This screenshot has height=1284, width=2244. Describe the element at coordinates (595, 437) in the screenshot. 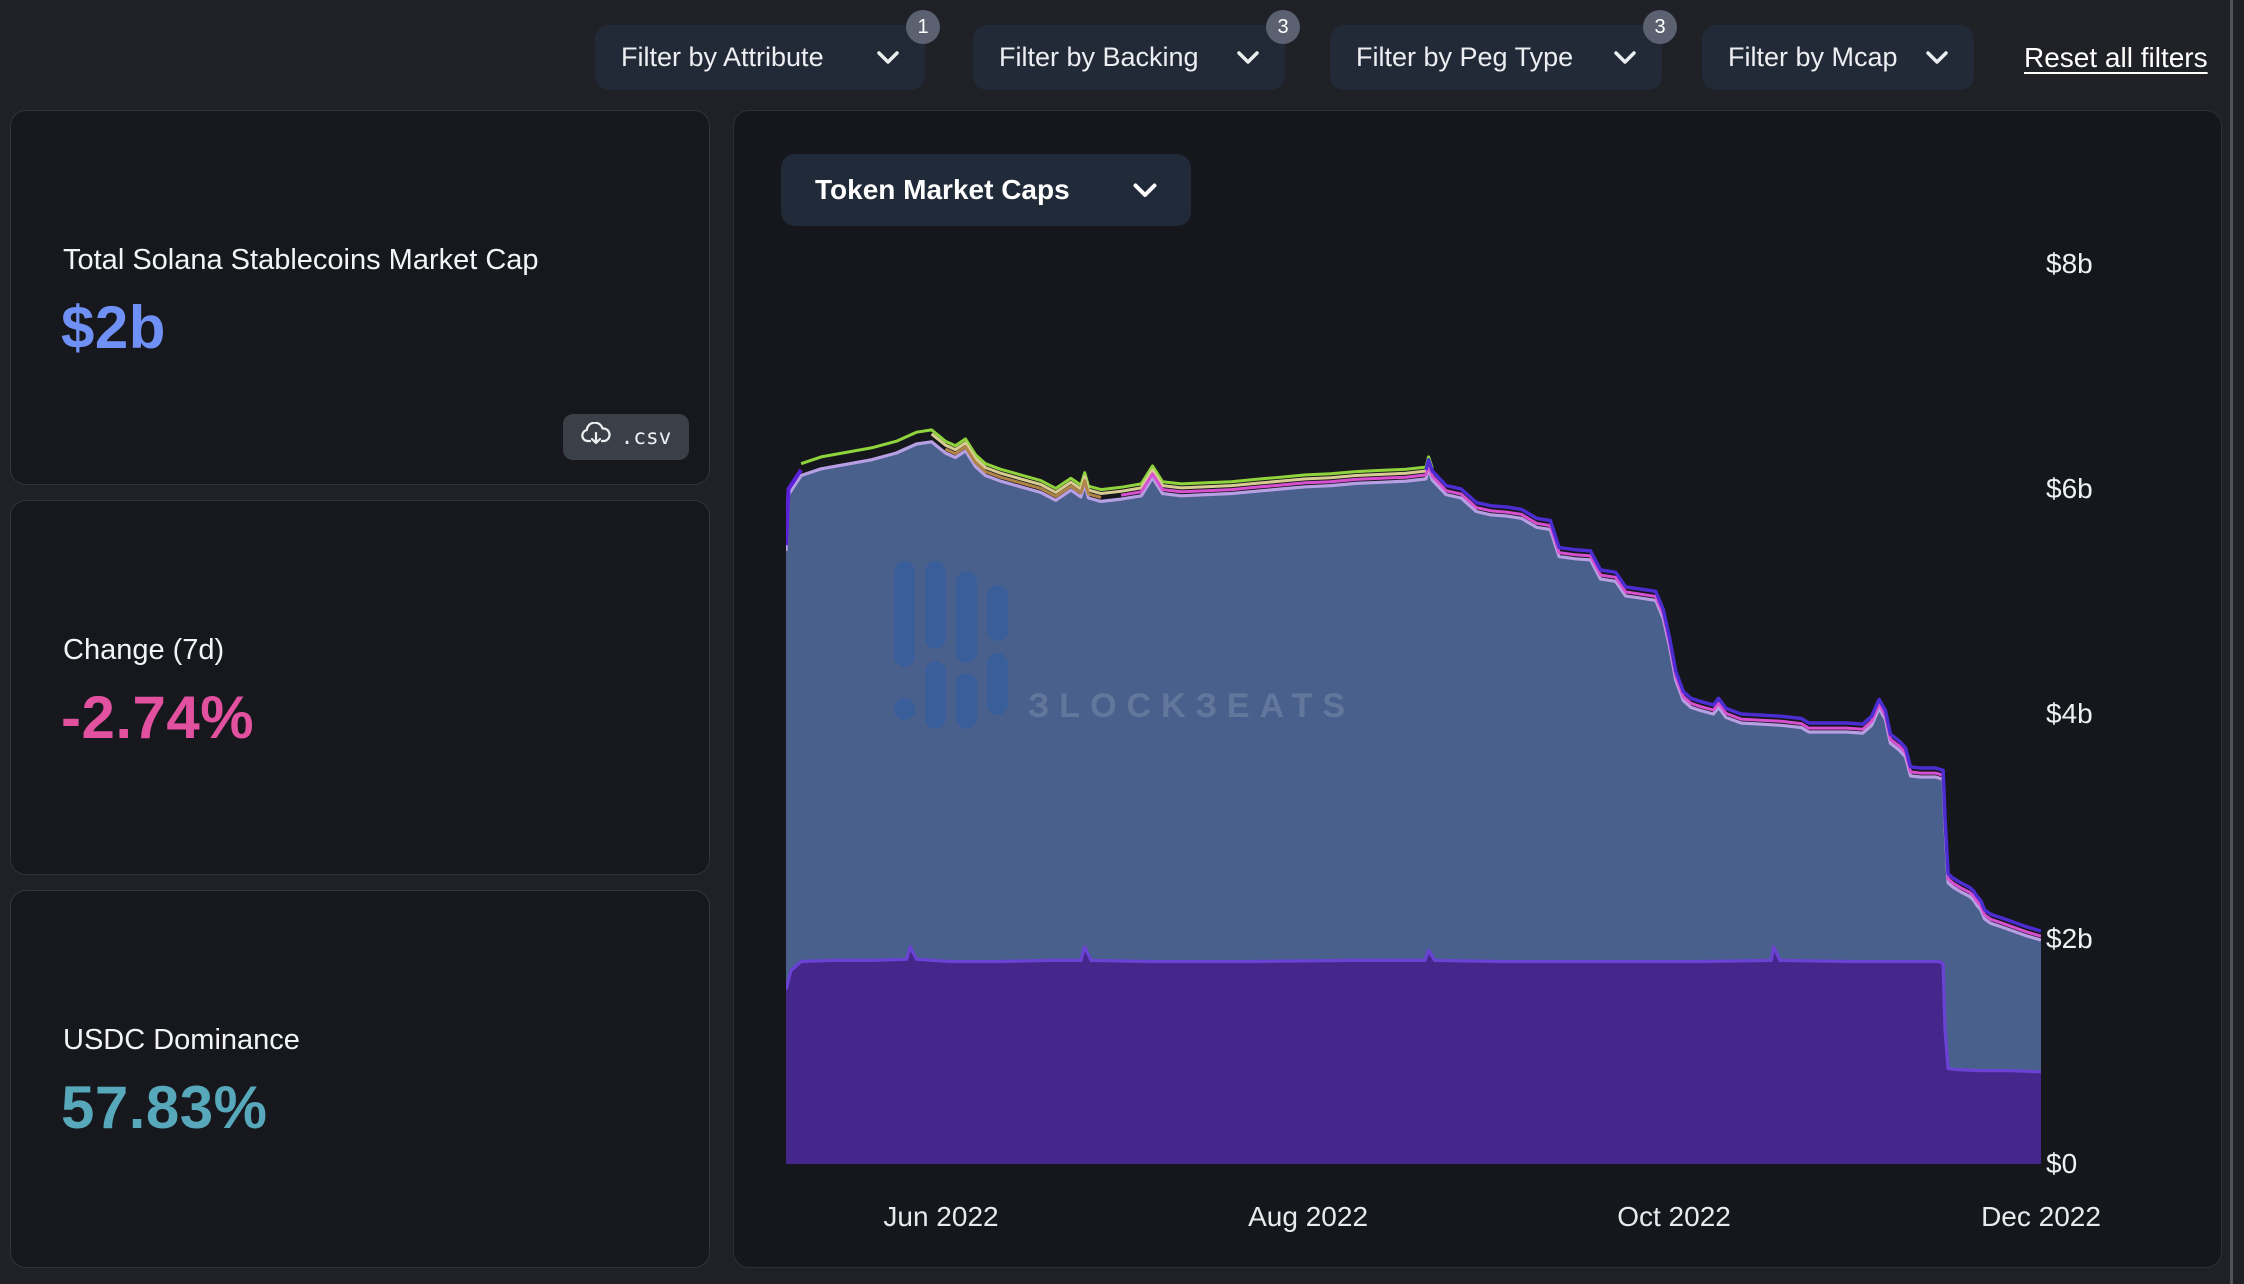

I see `cloud-download-icon` at that location.